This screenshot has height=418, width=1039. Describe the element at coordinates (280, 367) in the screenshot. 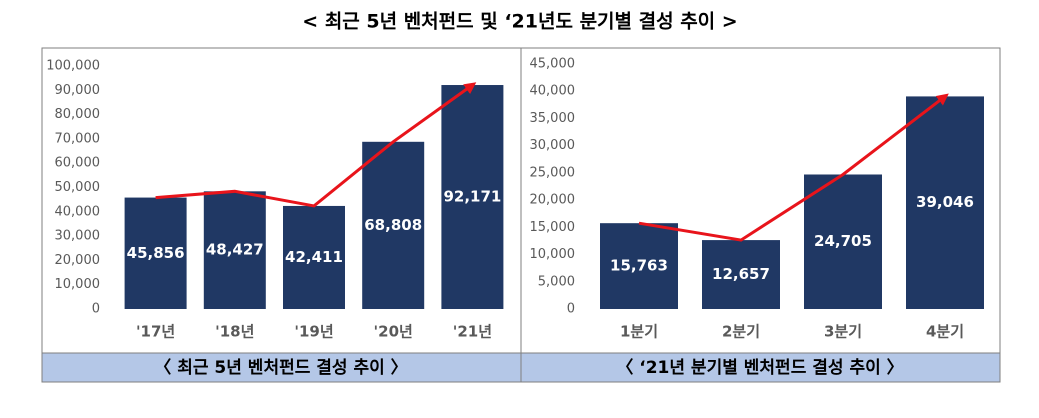

I see `chart-caption: 〈 최근 5년 벤처펀드 결성 추이 〉` at that location.